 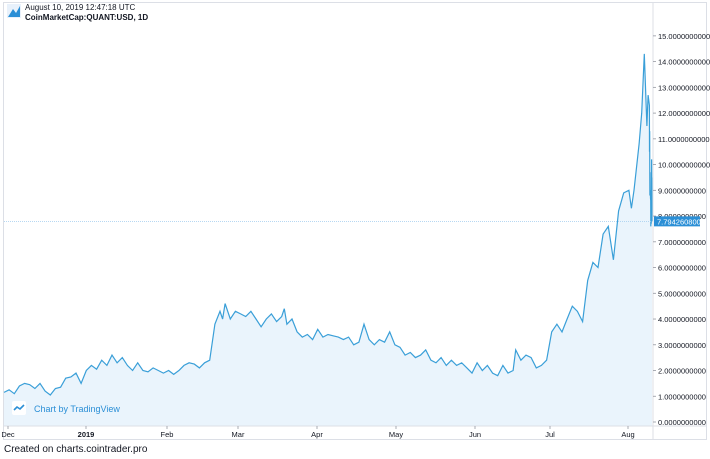 I want to click on created-on-footer: Created on charts.cointrader.pro, so click(x=76, y=449).